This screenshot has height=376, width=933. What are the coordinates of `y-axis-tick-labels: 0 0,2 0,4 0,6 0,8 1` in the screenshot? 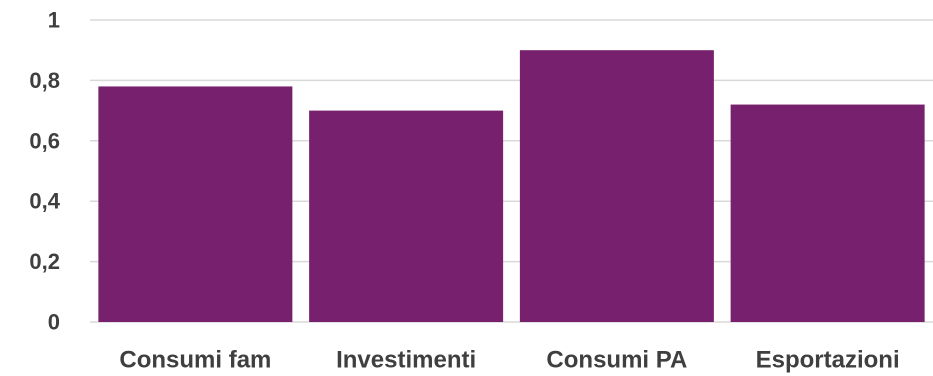 It's located at (44, 171).